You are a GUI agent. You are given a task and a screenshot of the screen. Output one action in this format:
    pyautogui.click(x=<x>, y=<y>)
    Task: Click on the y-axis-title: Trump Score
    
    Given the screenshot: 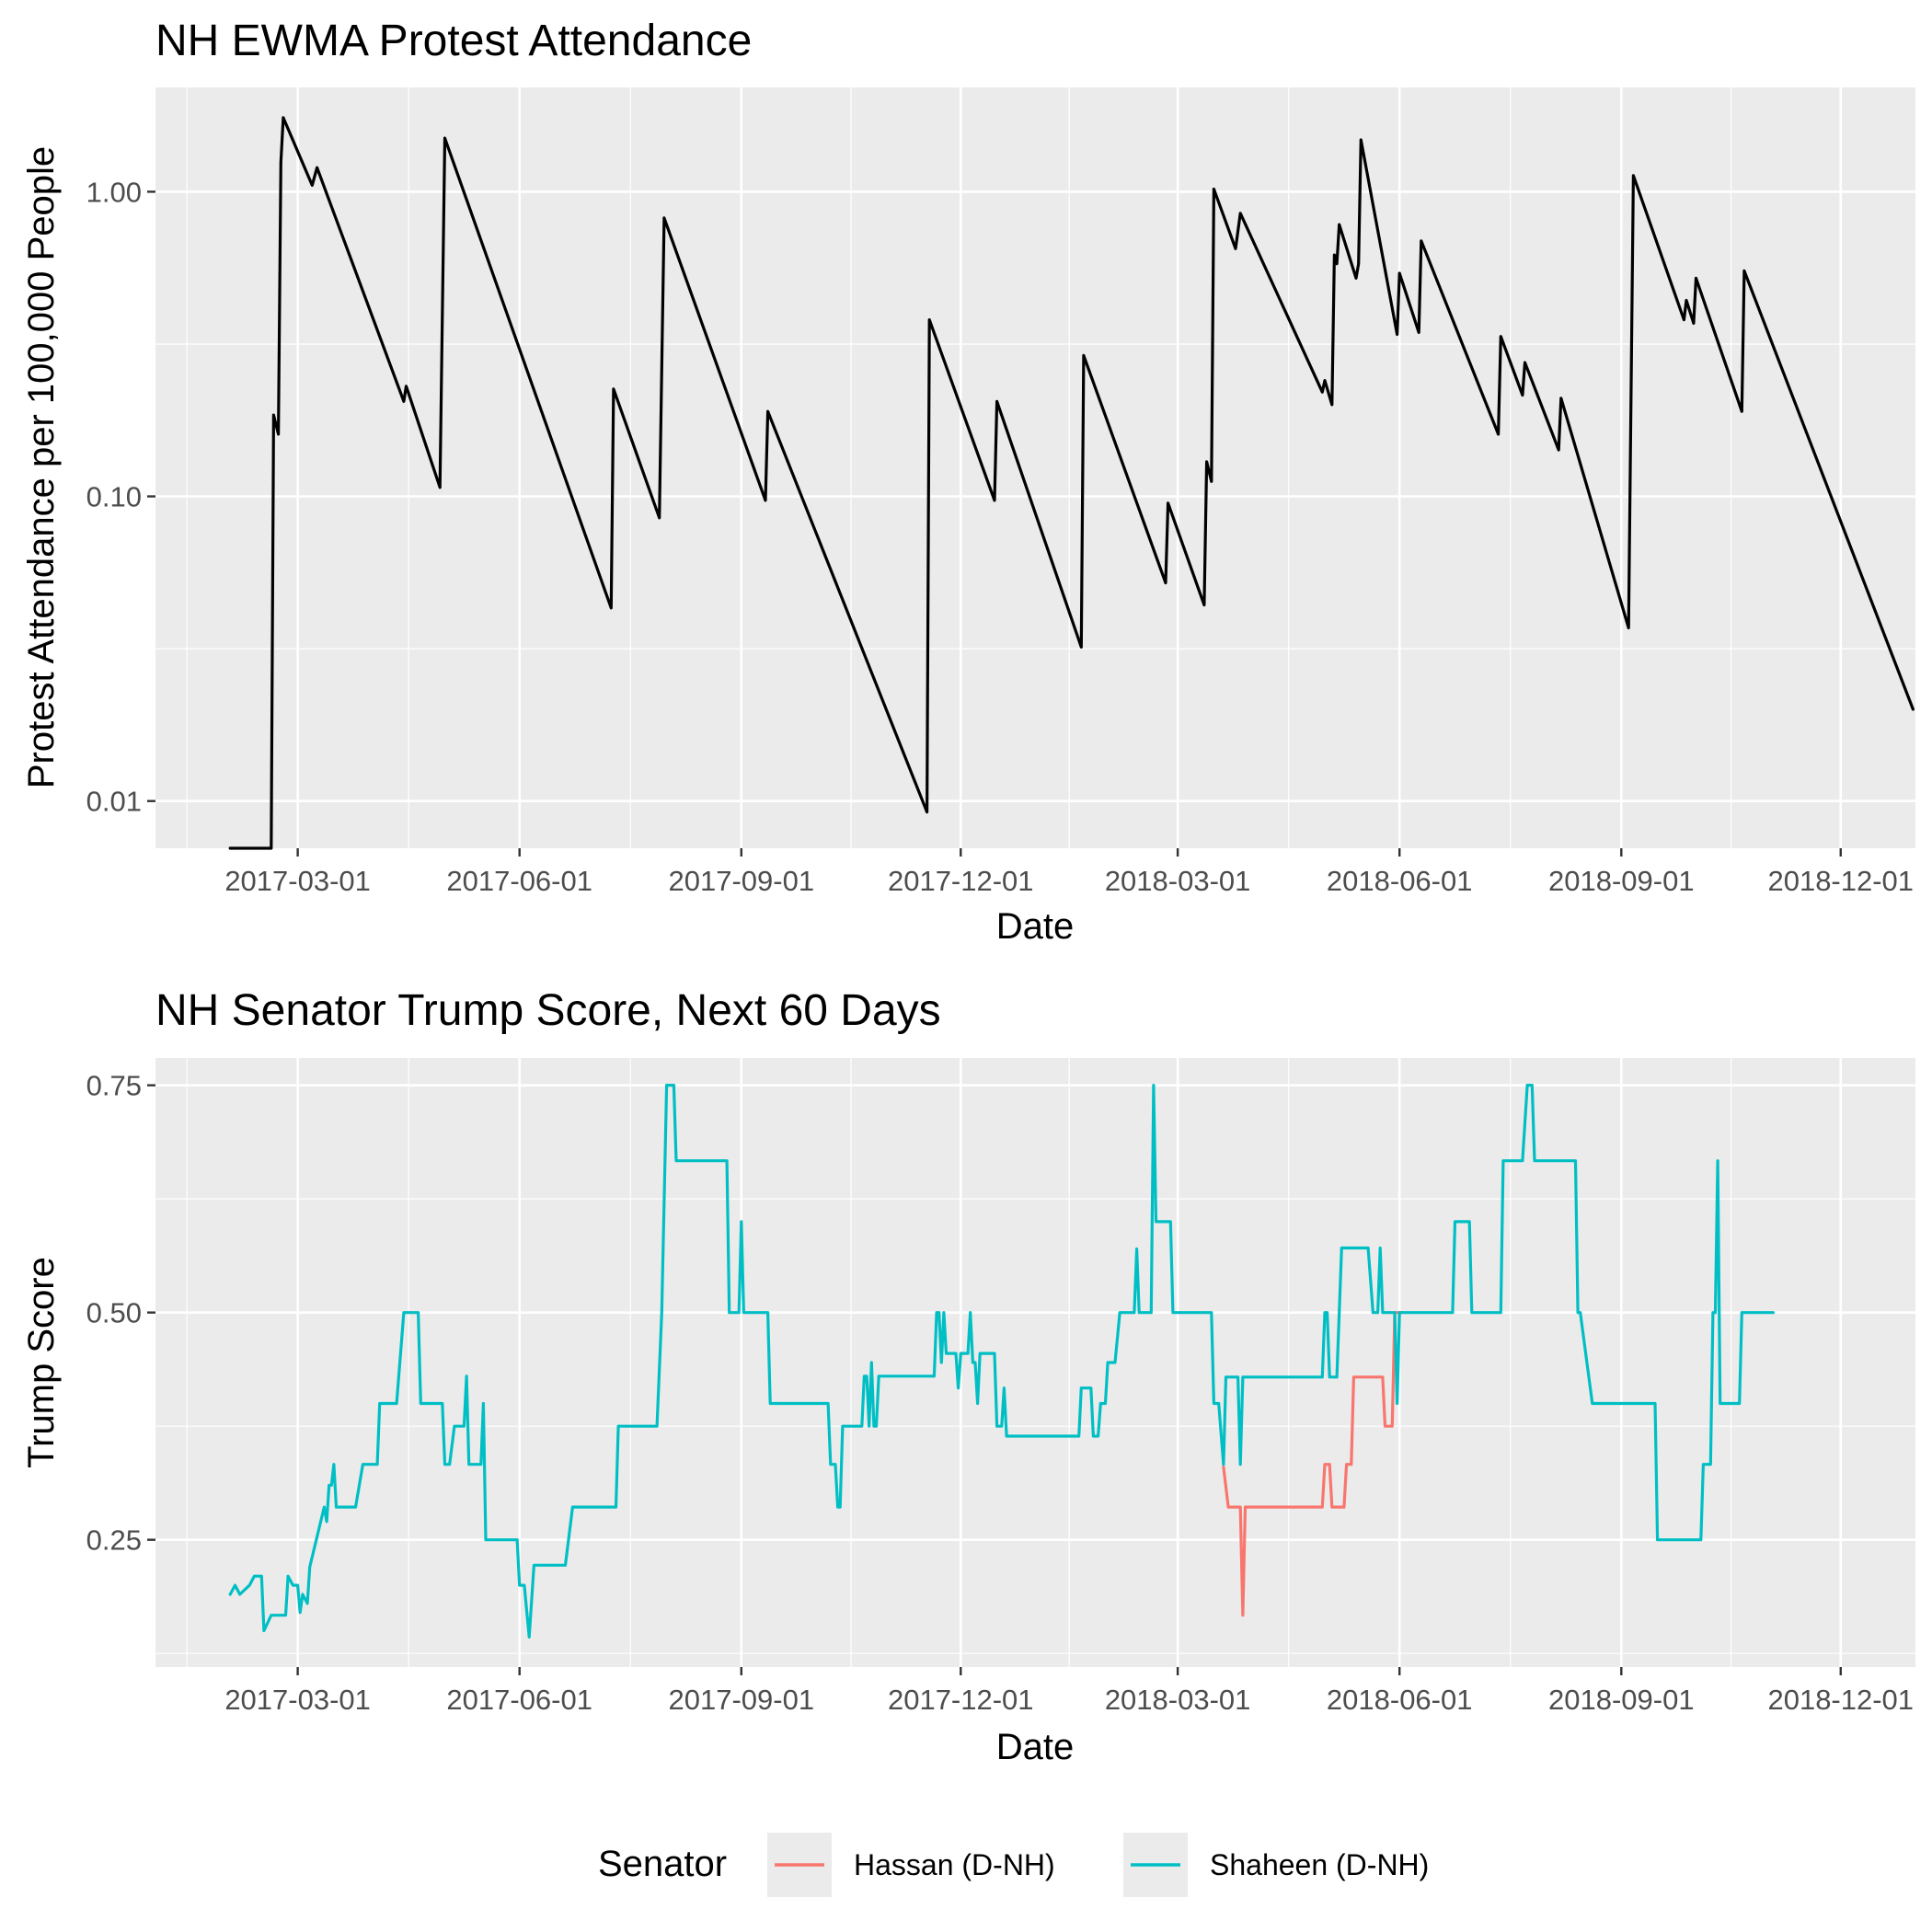 What is the action you would take?
    pyautogui.click(x=41, y=1362)
    